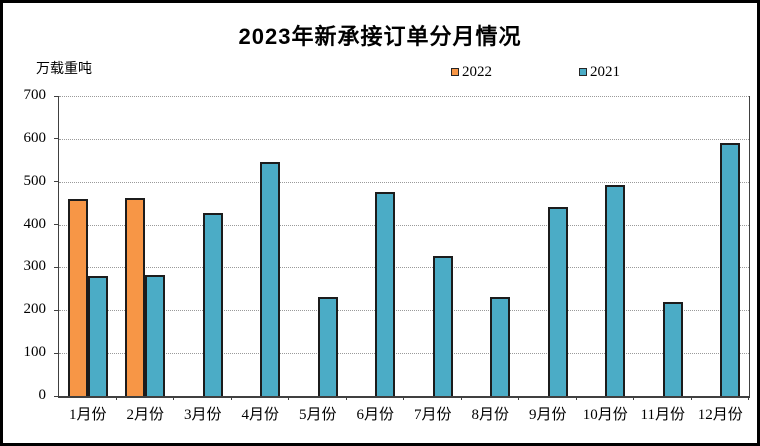 The height and width of the screenshot is (446, 760). I want to click on category-slot-8月份: 8月份, so click(490, 259).